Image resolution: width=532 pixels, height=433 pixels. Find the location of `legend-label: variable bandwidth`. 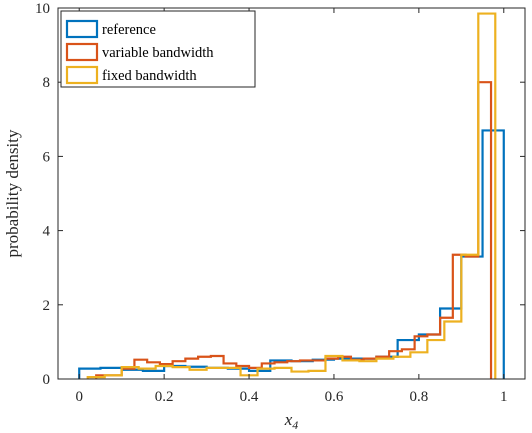

legend-label: variable bandwidth is located at coordinates (158, 53).